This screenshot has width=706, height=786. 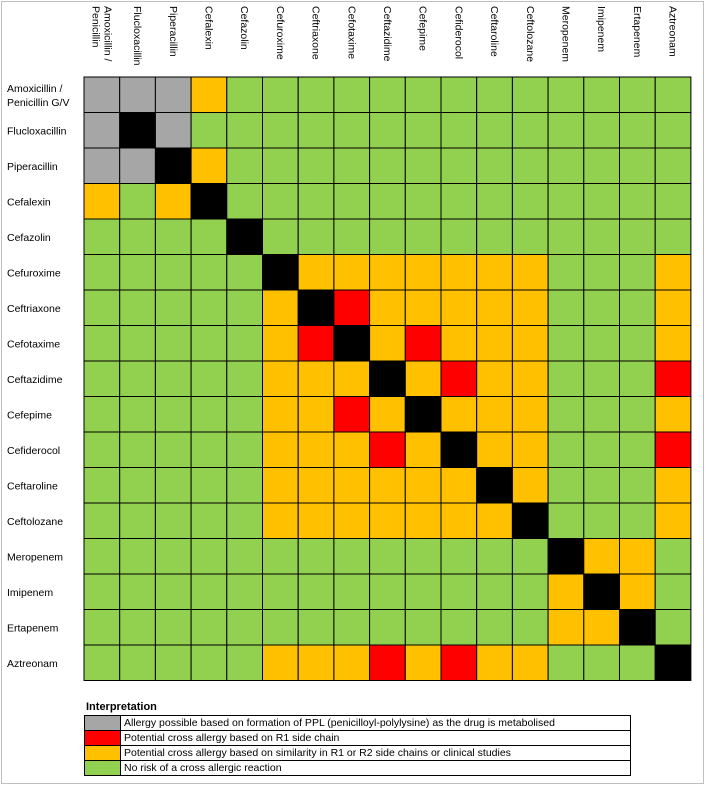 I want to click on column-label: Amoxicillin /Penicillin, so click(x=101, y=34).